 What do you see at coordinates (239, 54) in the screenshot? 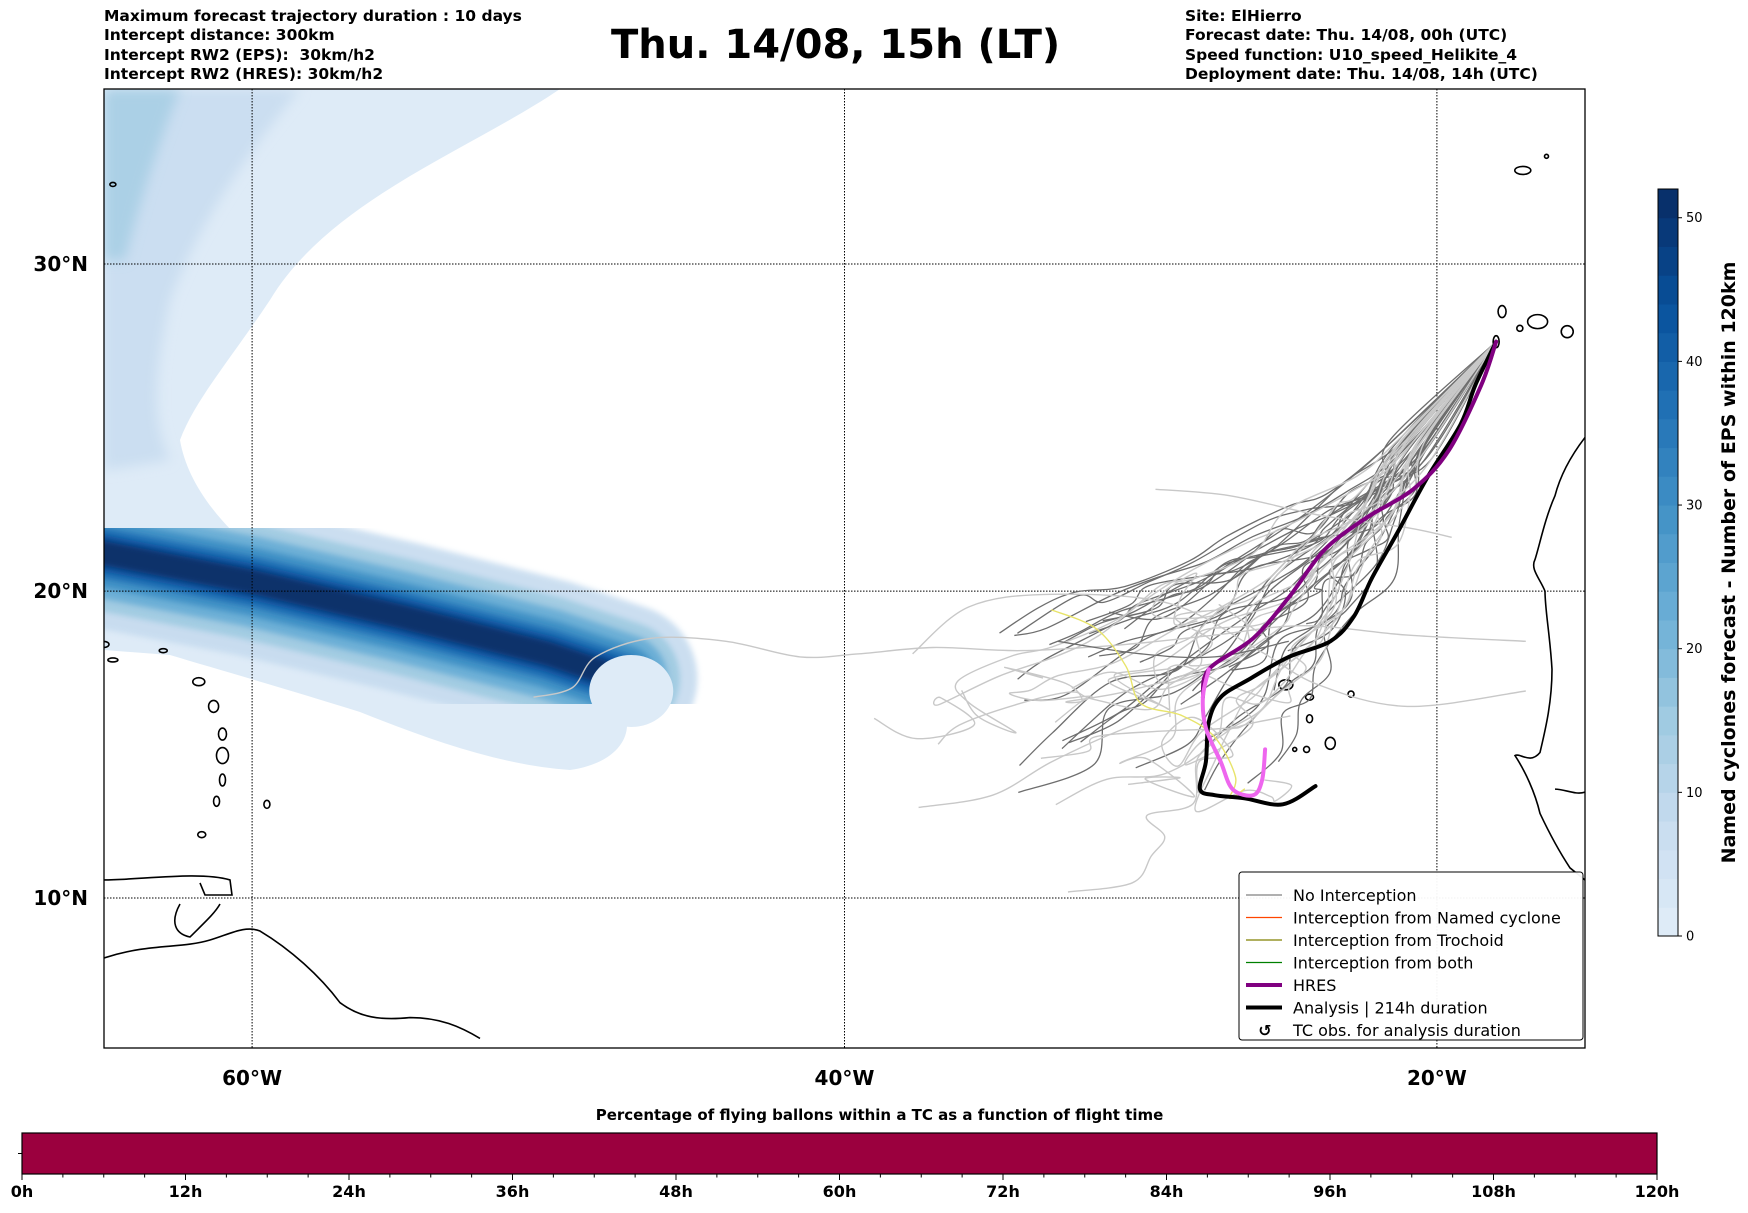
I see `info-intercept-eps: Intercept RW2 (EPS): 30km/h2` at bounding box center [239, 54].